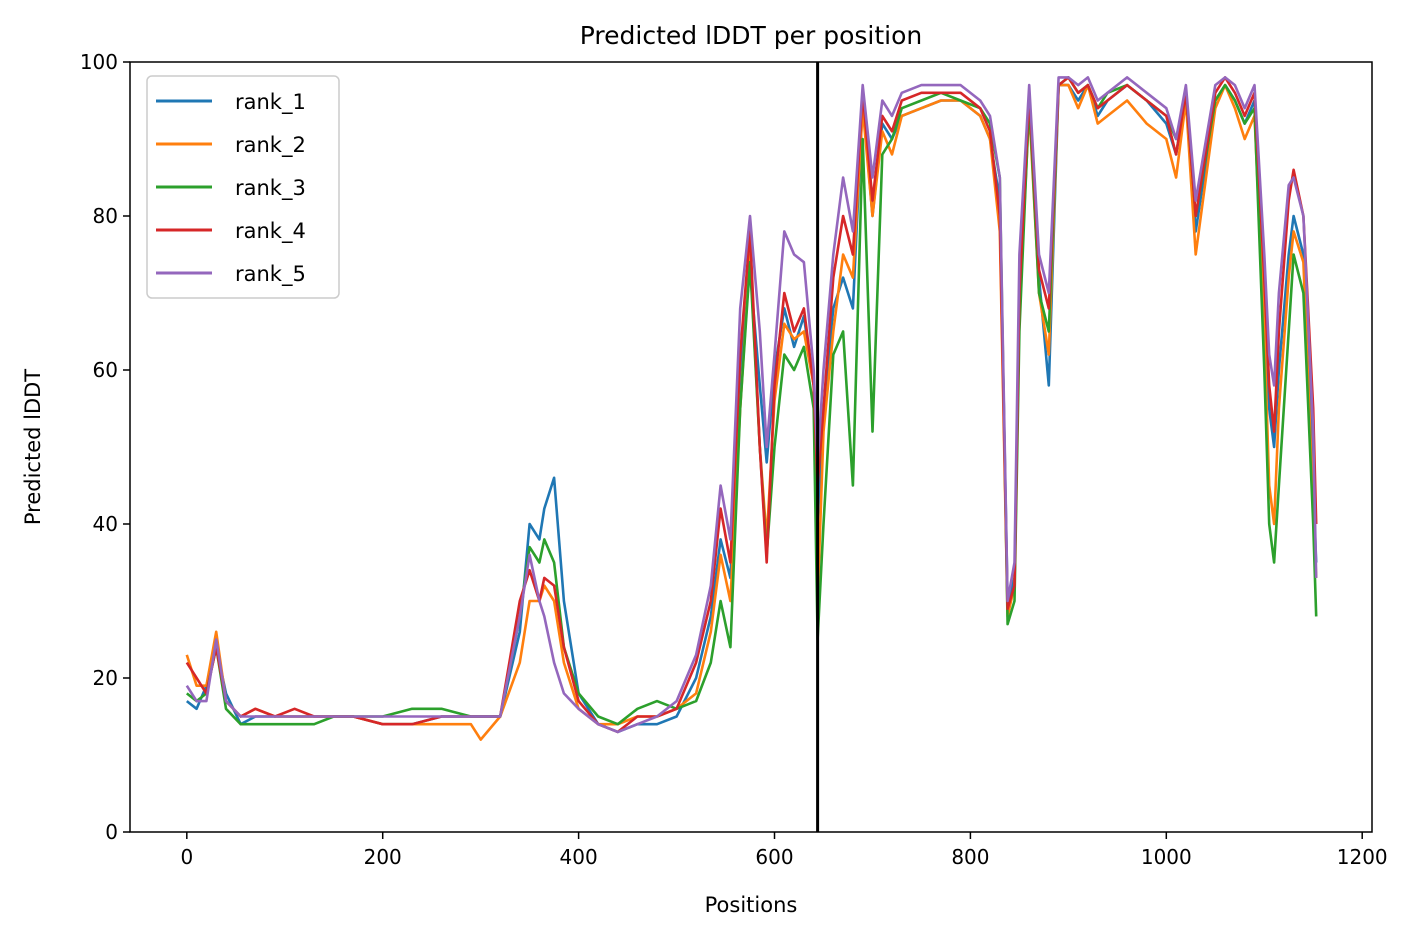  I want to click on y-tick-label: 60, so click(105, 370).